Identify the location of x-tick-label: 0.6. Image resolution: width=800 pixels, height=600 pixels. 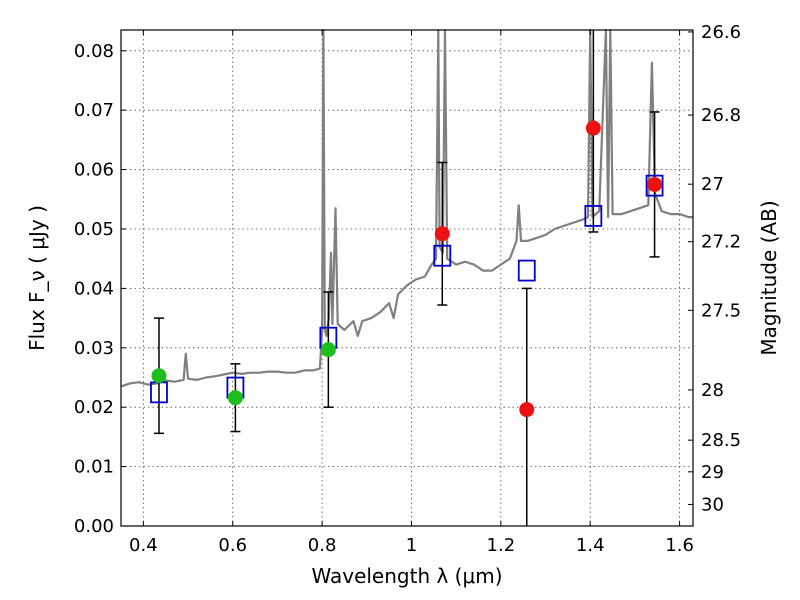
(232, 545).